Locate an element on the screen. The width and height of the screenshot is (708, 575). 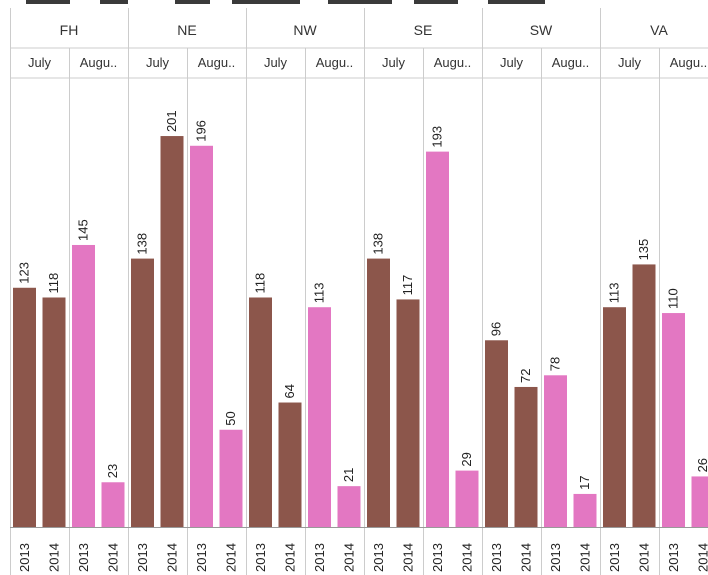
region-header: FH is located at coordinates (69, 30).